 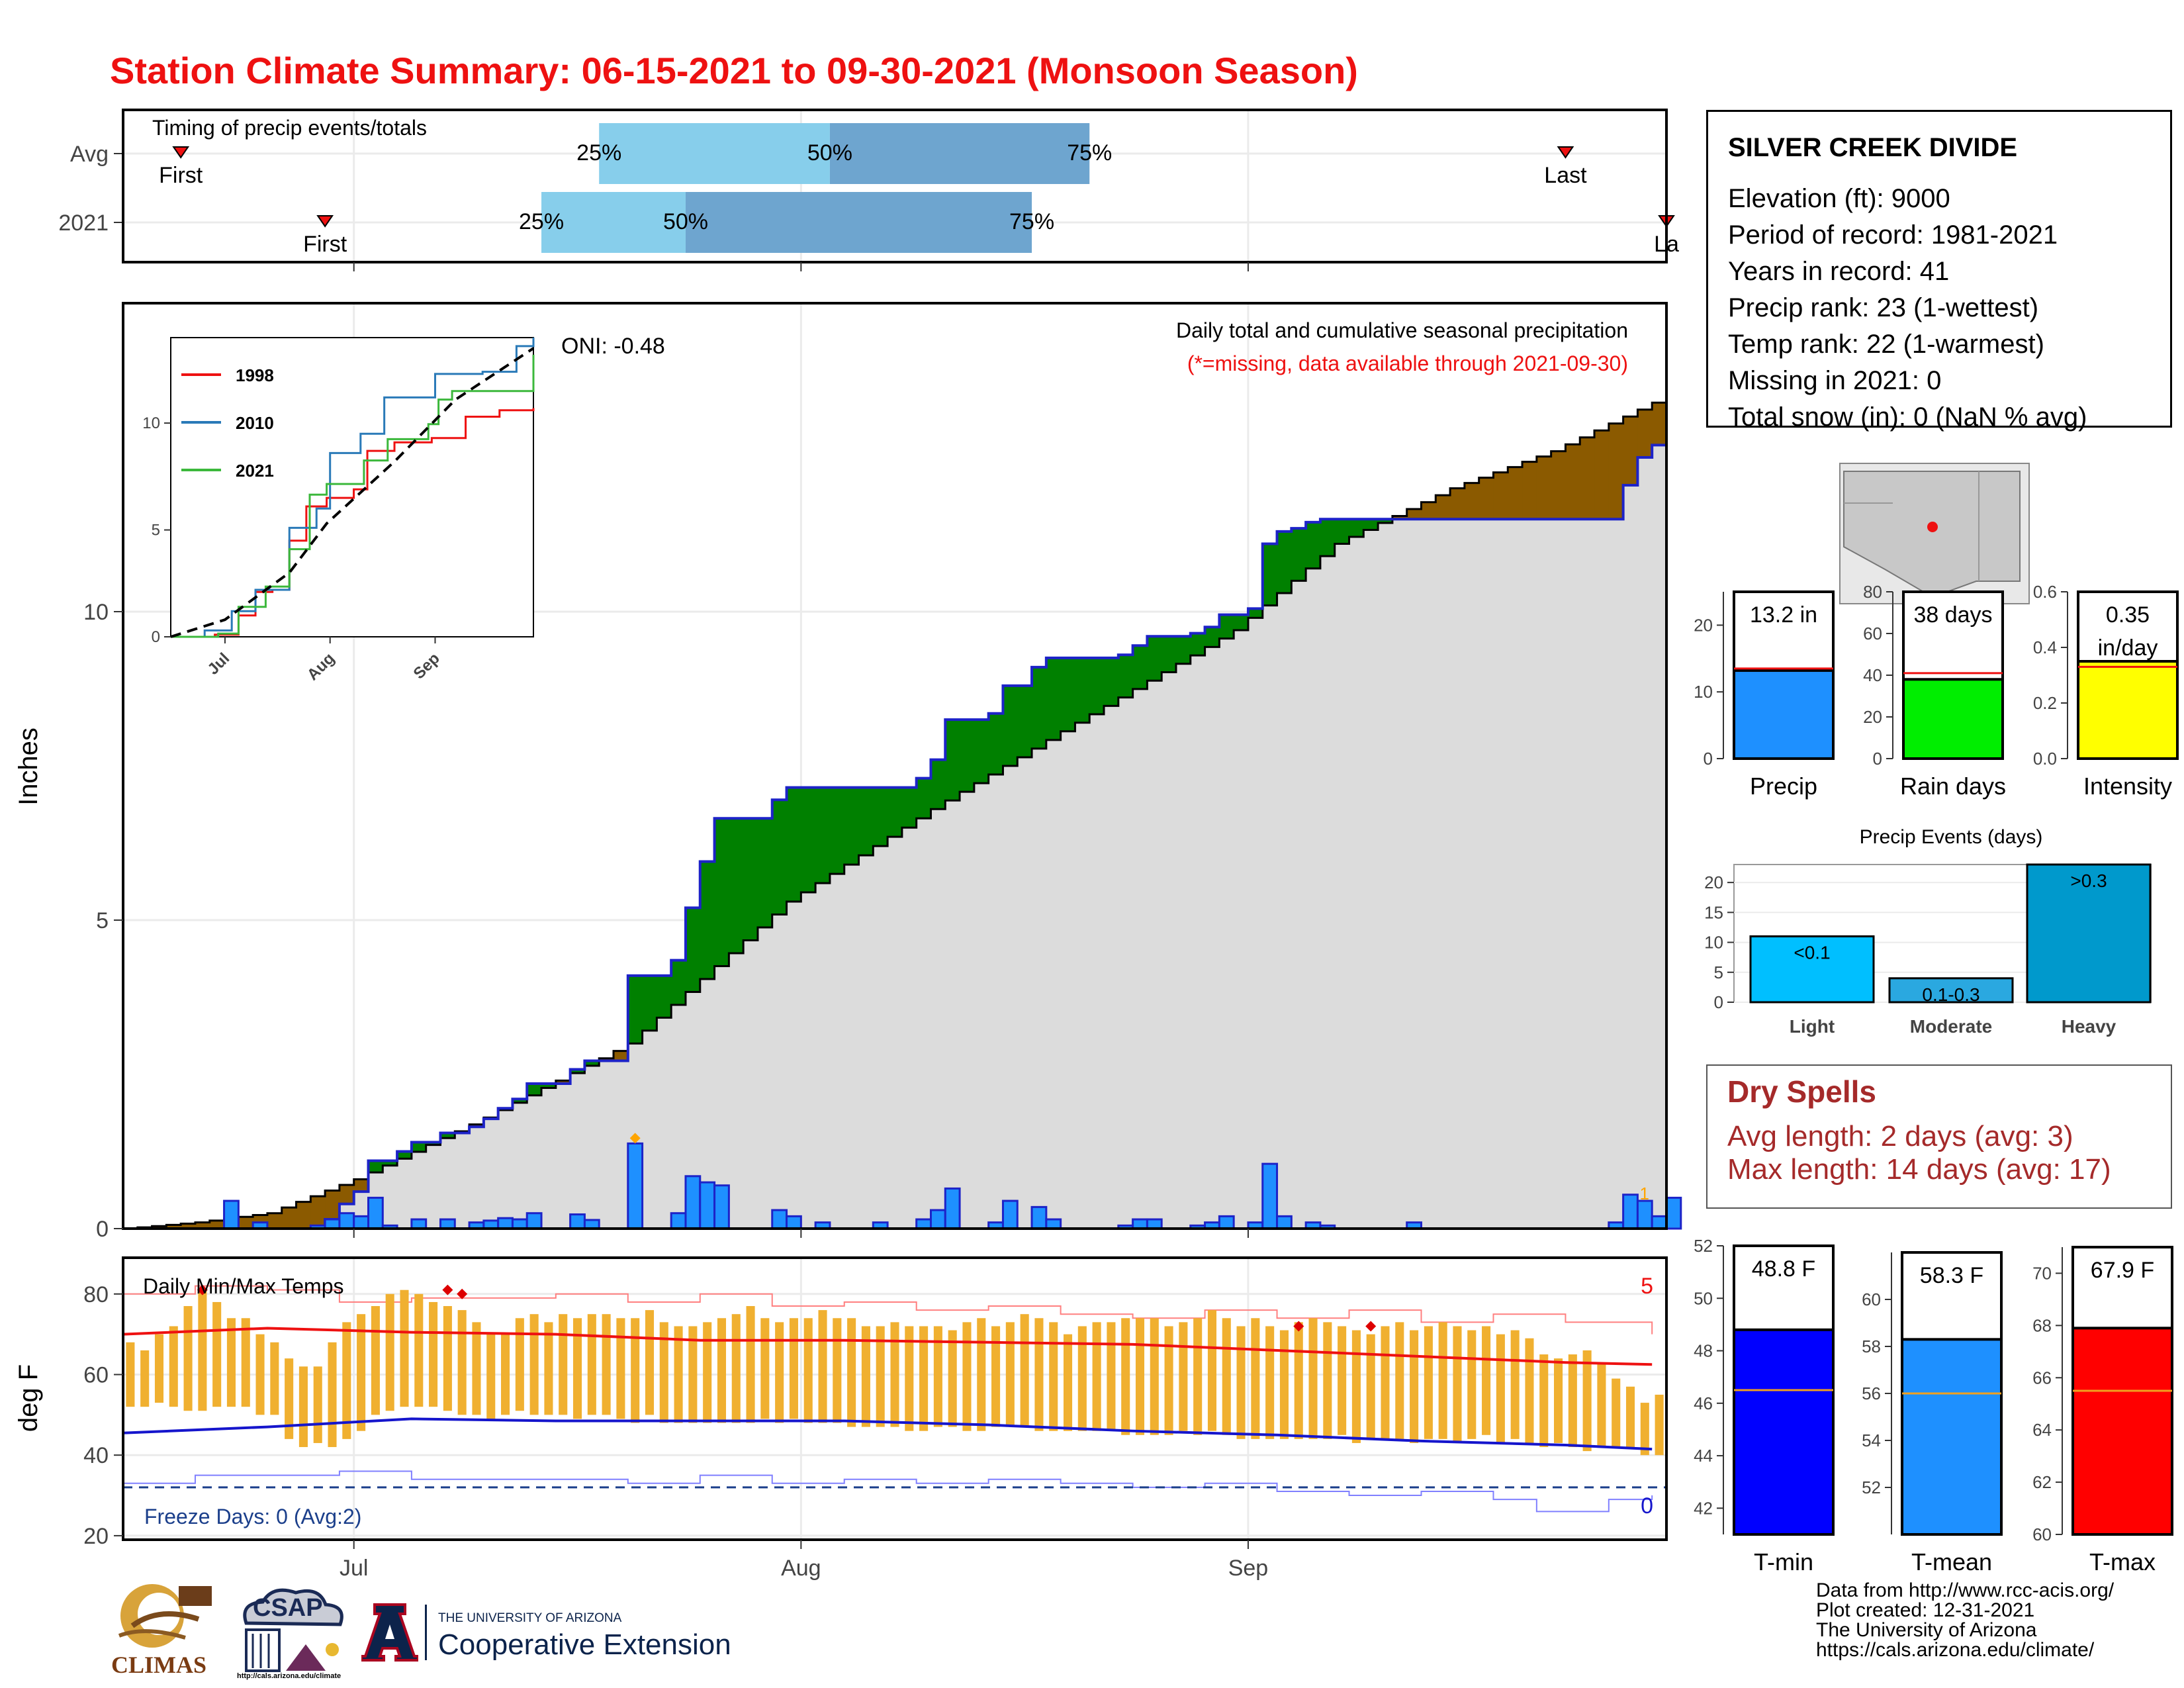 What do you see at coordinates (1919, 1169) in the screenshot?
I see `dry-spells-max: Max length: 14 days (avg: 17)` at bounding box center [1919, 1169].